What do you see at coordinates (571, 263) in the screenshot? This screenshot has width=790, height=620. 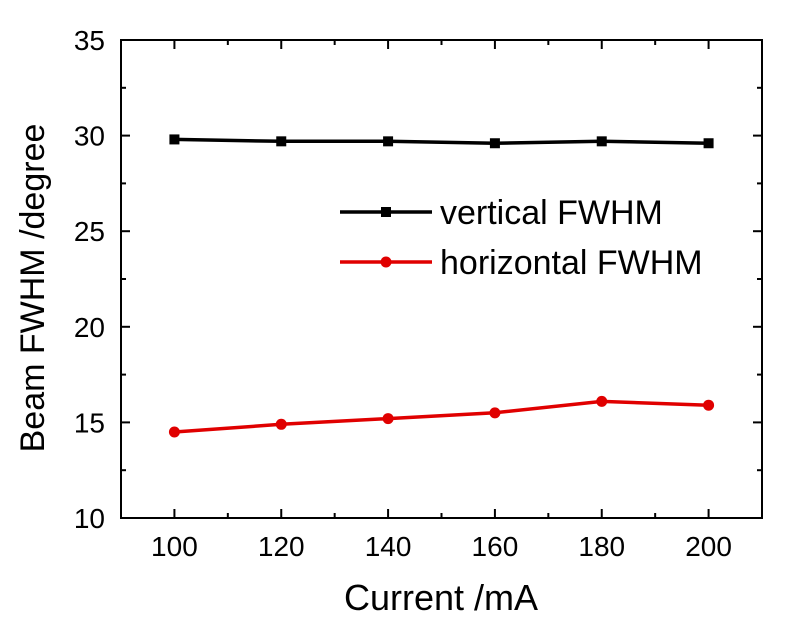 I see `legend-label: horizontal FWHM` at bounding box center [571, 263].